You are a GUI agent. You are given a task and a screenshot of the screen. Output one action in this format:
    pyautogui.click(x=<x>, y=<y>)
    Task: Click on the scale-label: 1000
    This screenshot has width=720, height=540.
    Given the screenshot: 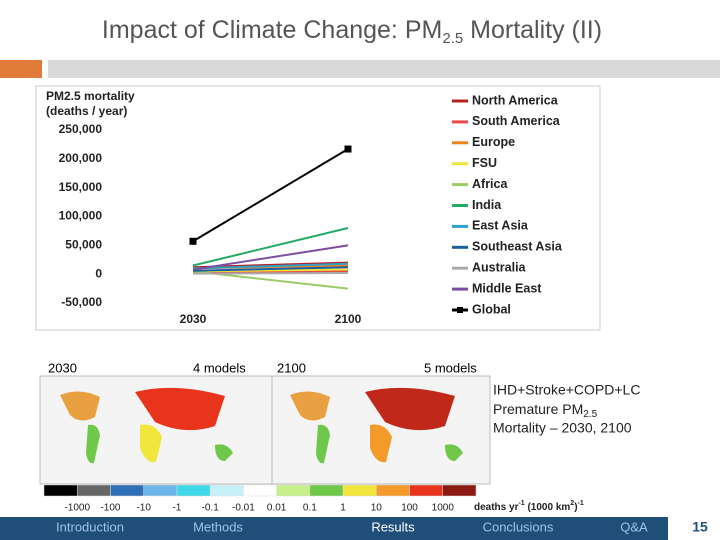 What is the action you would take?
    pyautogui.click(x=443, y=508)
    